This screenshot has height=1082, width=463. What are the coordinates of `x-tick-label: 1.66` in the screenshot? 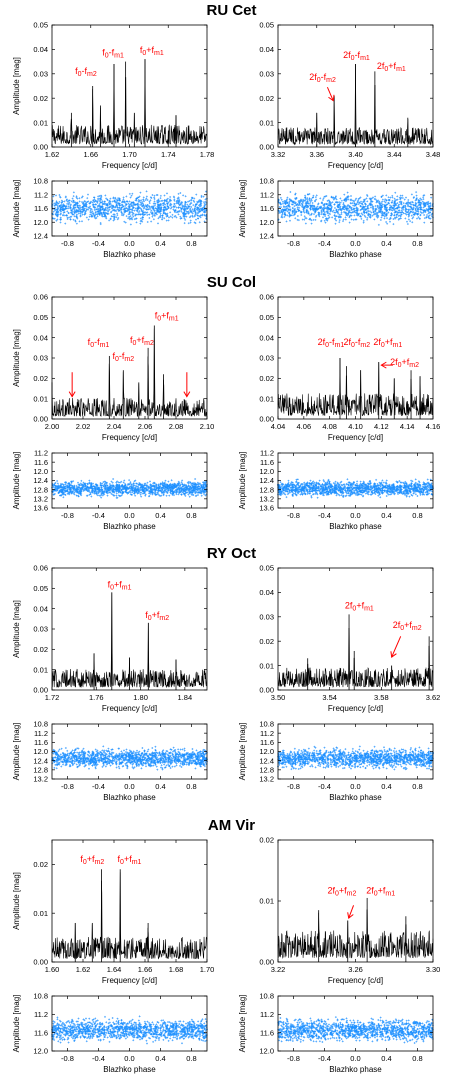 It's located at (90, 154).